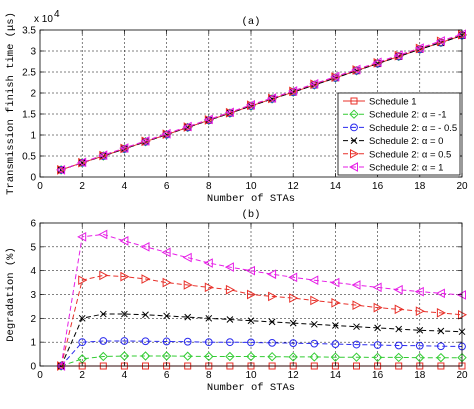 The image size is (474, 409). What do you see at coordinates (29, 157) in the screenshot?
I see `y-tick-label: 0.5` at bounding box center [29, 157].